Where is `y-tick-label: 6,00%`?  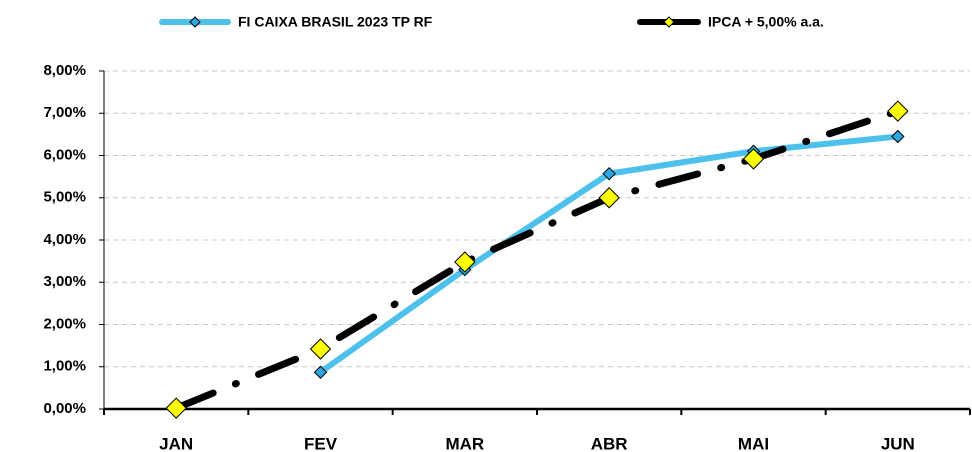
y-tick-label: 6,00% is located at coordinates (64, 154).